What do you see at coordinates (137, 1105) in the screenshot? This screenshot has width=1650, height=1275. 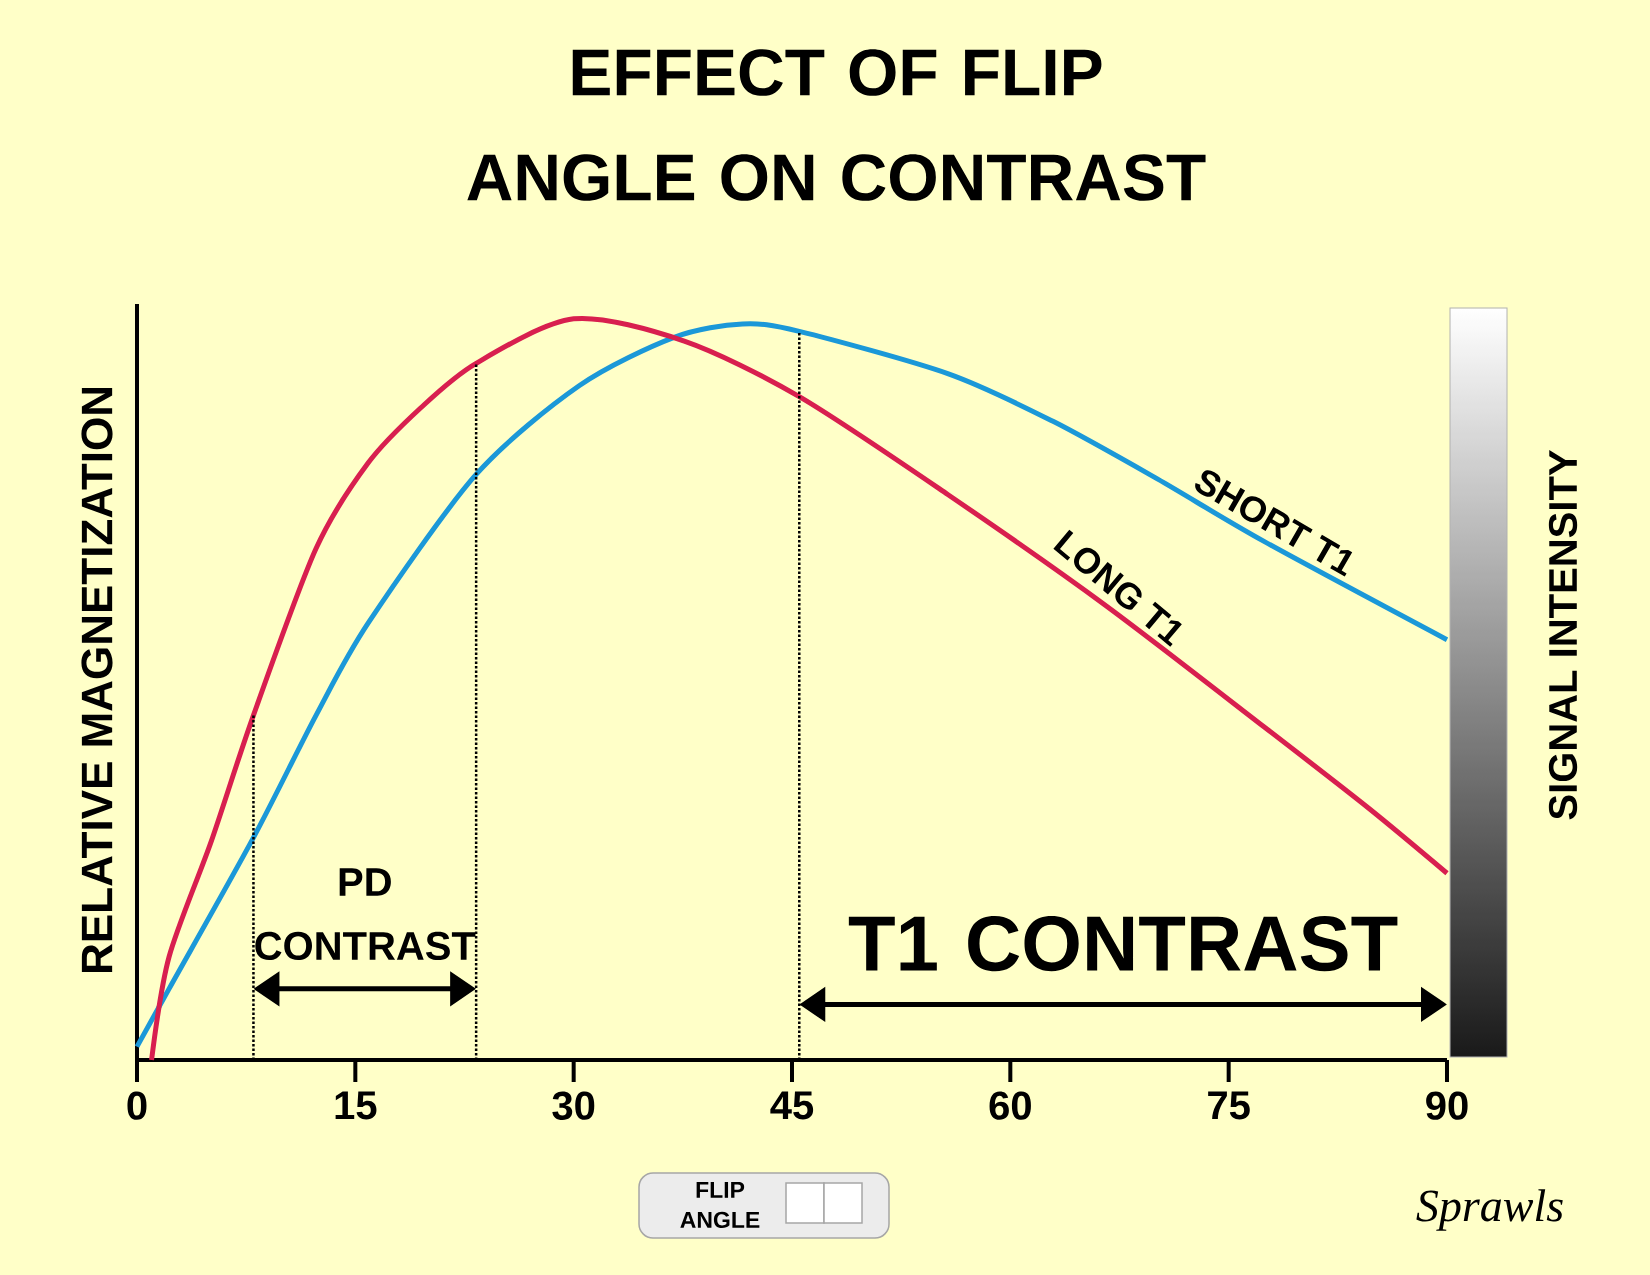 I see `x-tick-label: 0` at bounding box center [137, 1105].